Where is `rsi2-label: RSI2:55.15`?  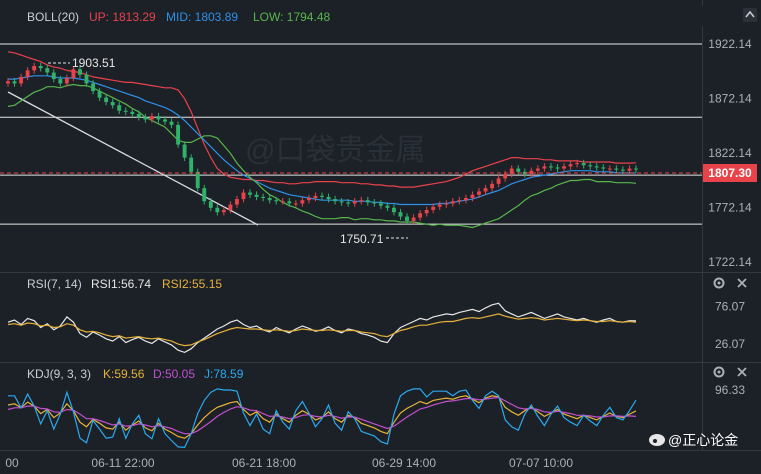
rsi2-label: RSI2:55.15 is located at coordinates (192, 284).